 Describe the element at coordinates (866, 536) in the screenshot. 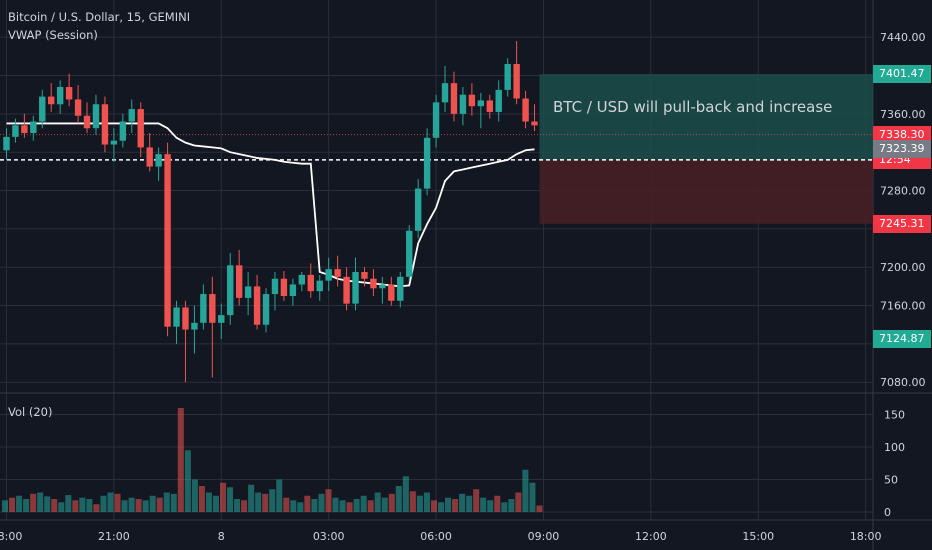

I see `time-tick-label: 18:00` at that location.